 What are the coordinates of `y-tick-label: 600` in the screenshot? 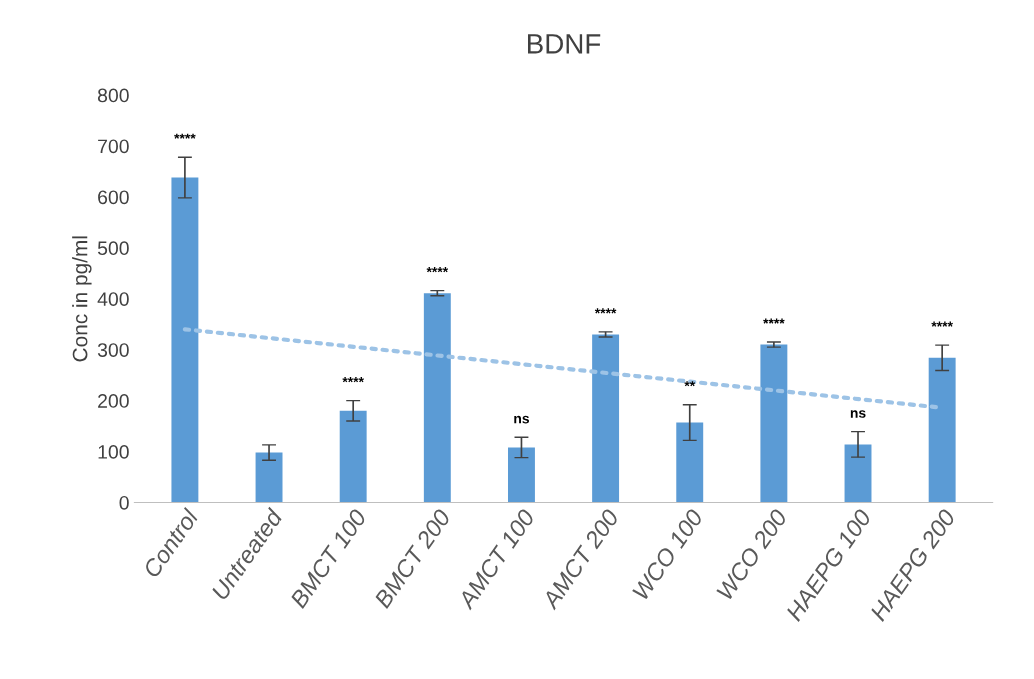 It's located at (113, 197).